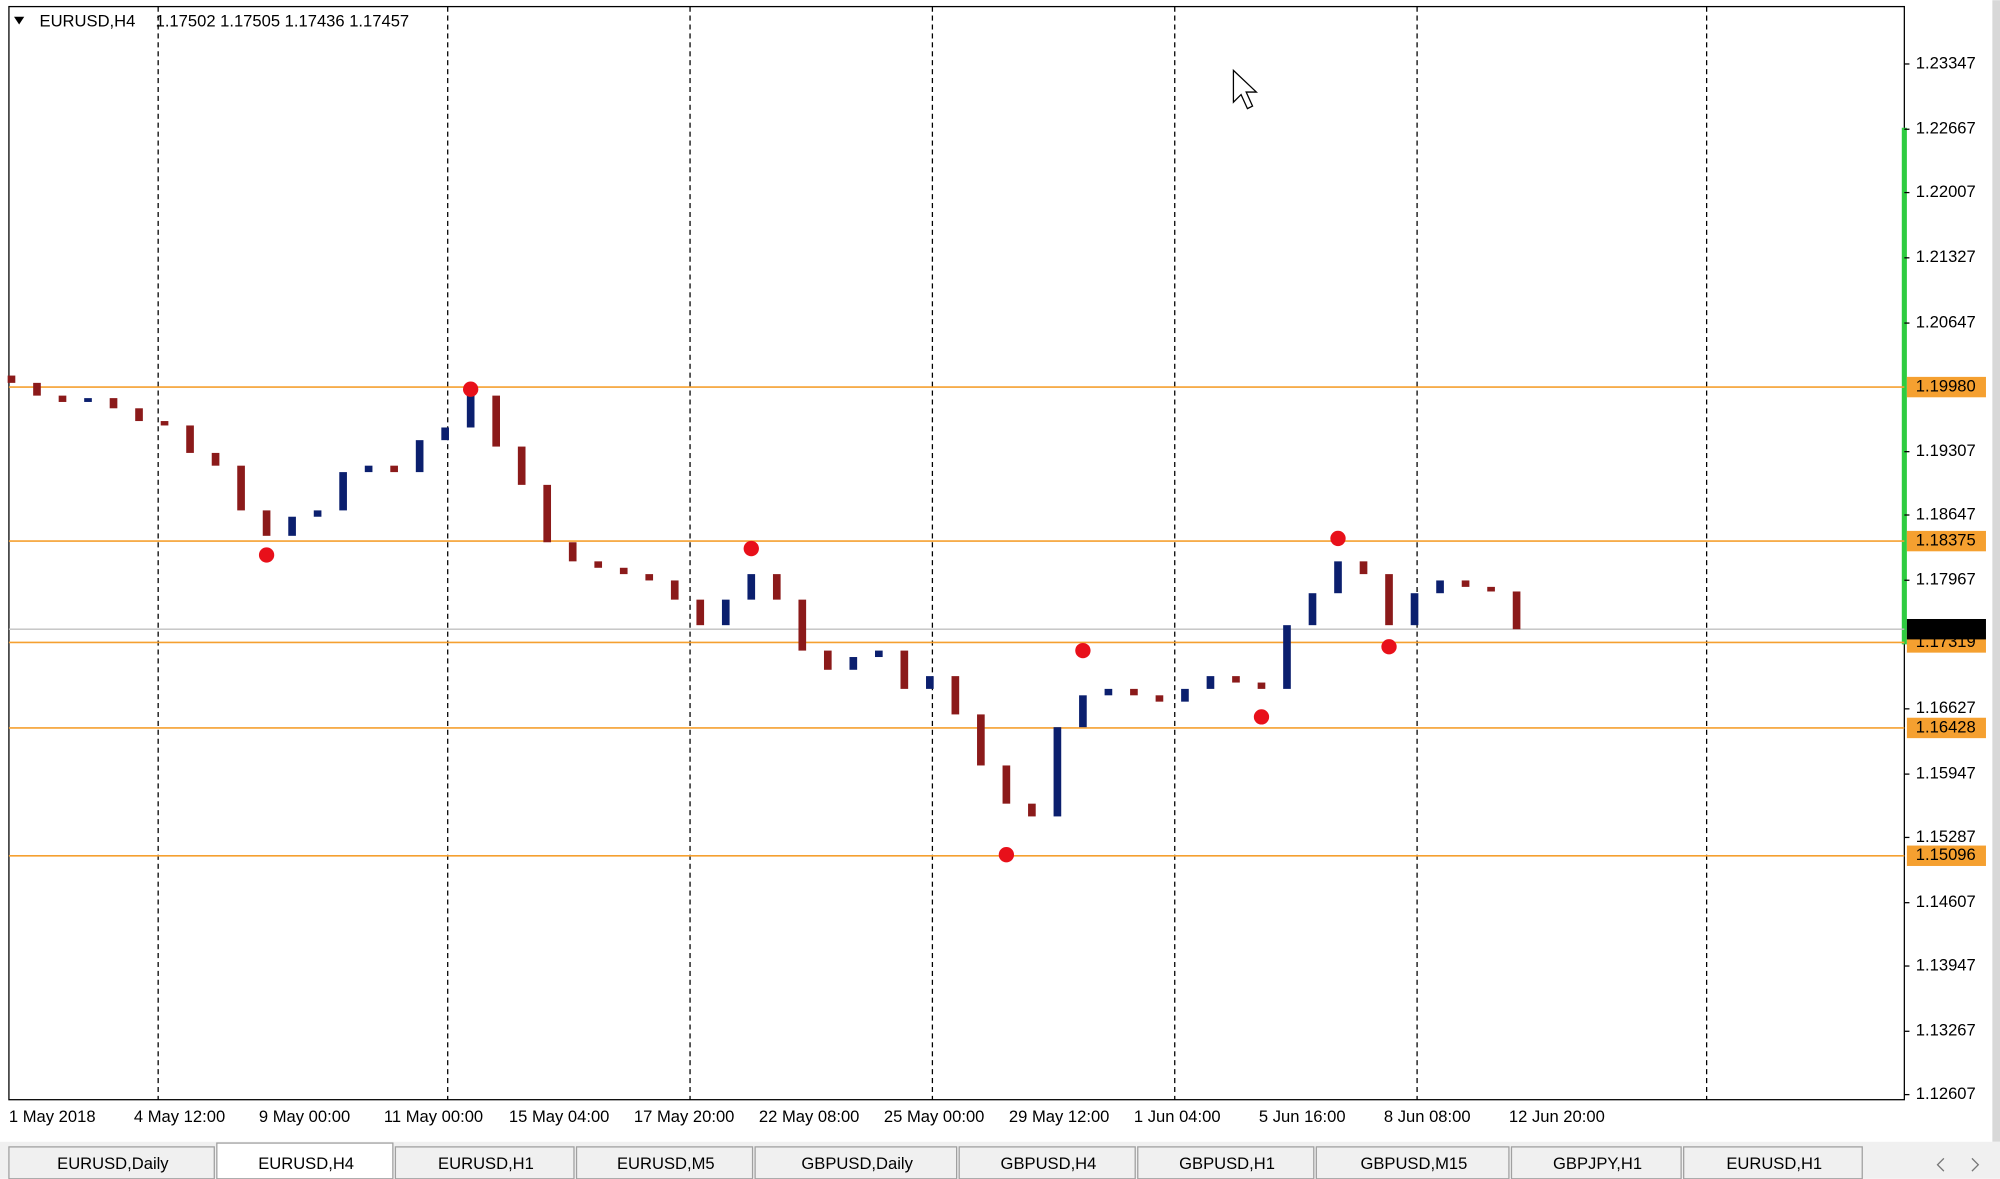 The height and width of the screenshot is (1179, 2000). What do you see at coordinates (559, 1116) in the screenshot?
I see `x-tick-label: 15 May 04:00` at bounding box center [559, 1116].